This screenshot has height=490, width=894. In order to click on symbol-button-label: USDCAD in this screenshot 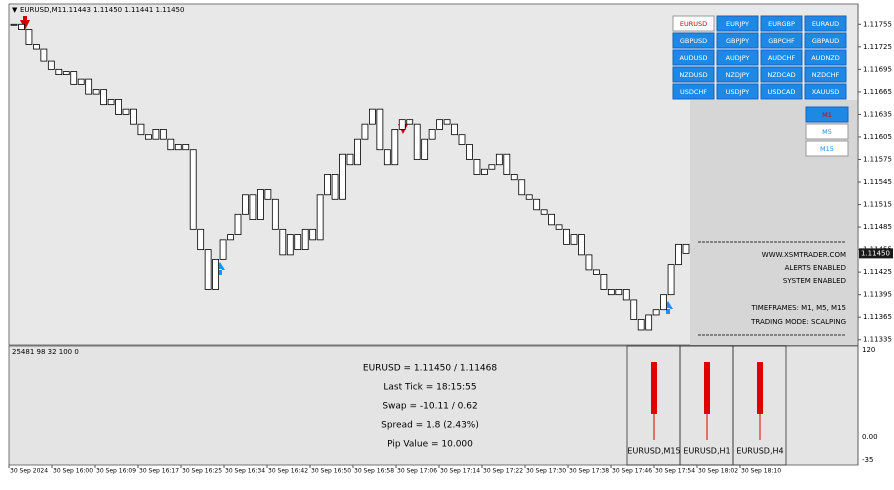, I will do `click(782, 92)`.